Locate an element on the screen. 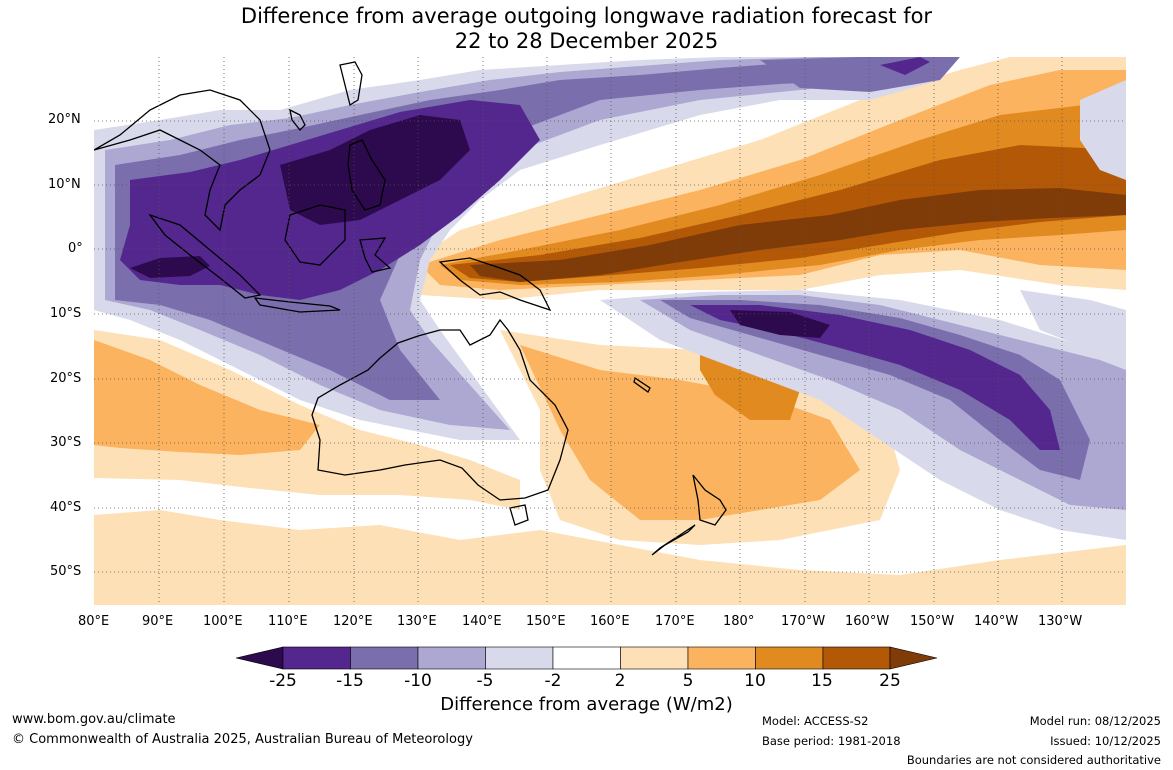 The image size is (1173, 770). indian-ocean-negative-extreme is located at coordinates (170, 267).